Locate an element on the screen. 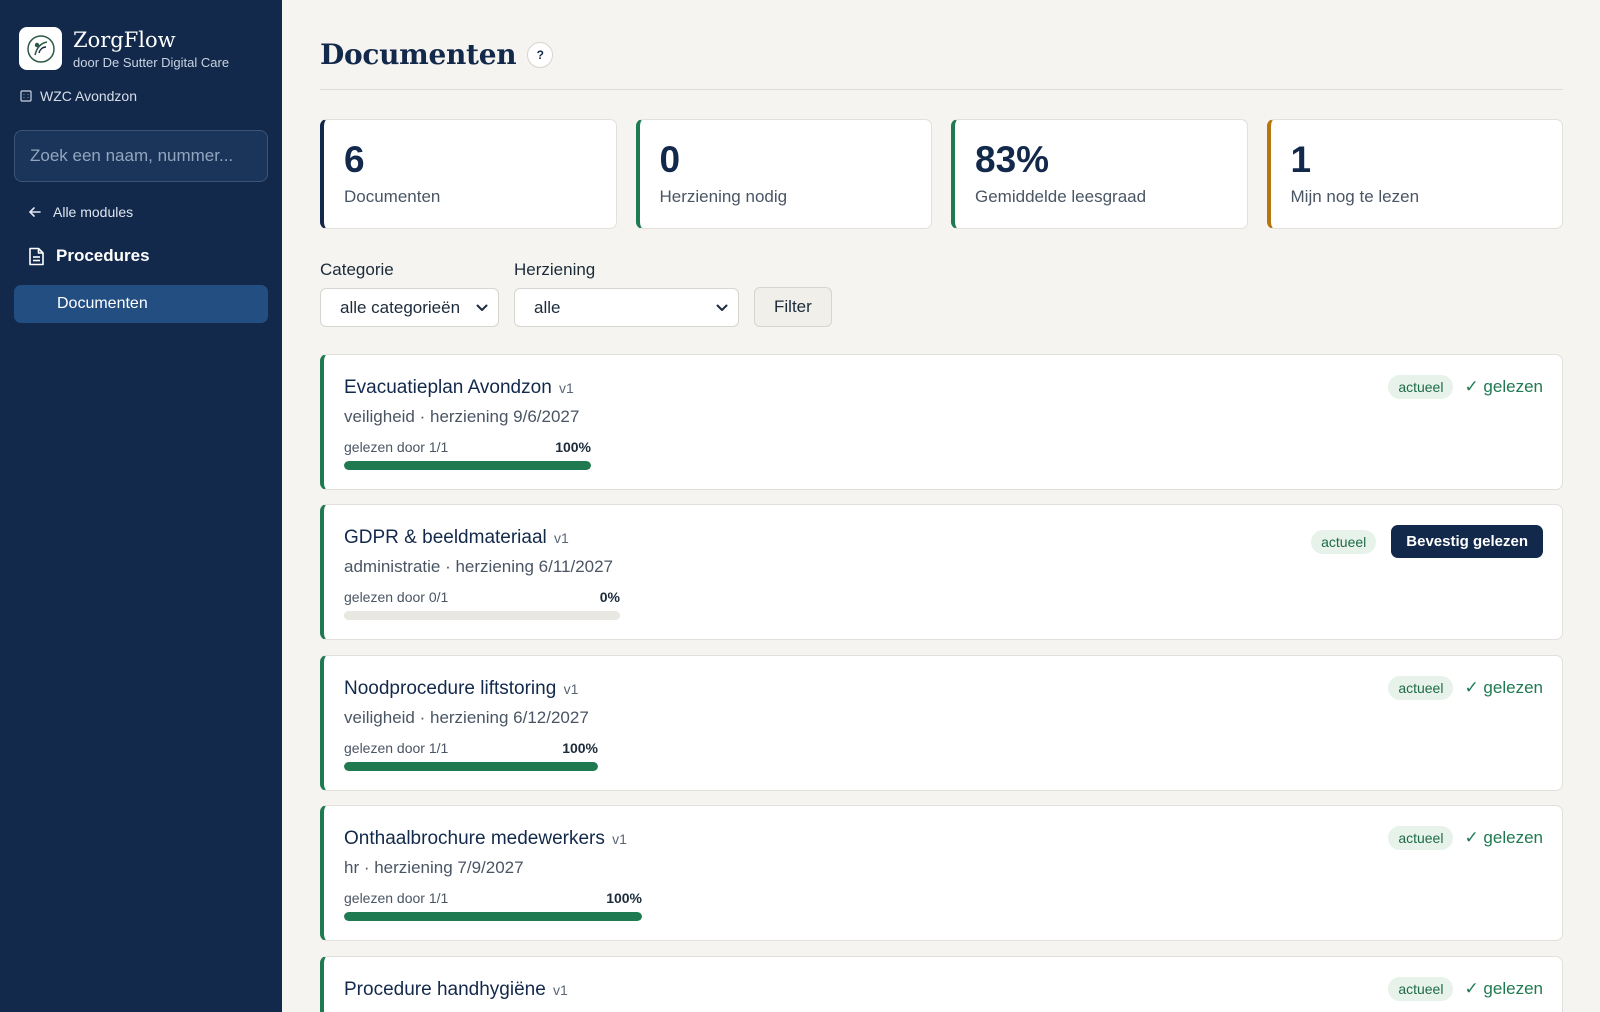 The width and height of the screenshot is (1600, 1012). stat-card-my-unread: 1 Mijn nog te lezen is located at coordinates (1414, 174).